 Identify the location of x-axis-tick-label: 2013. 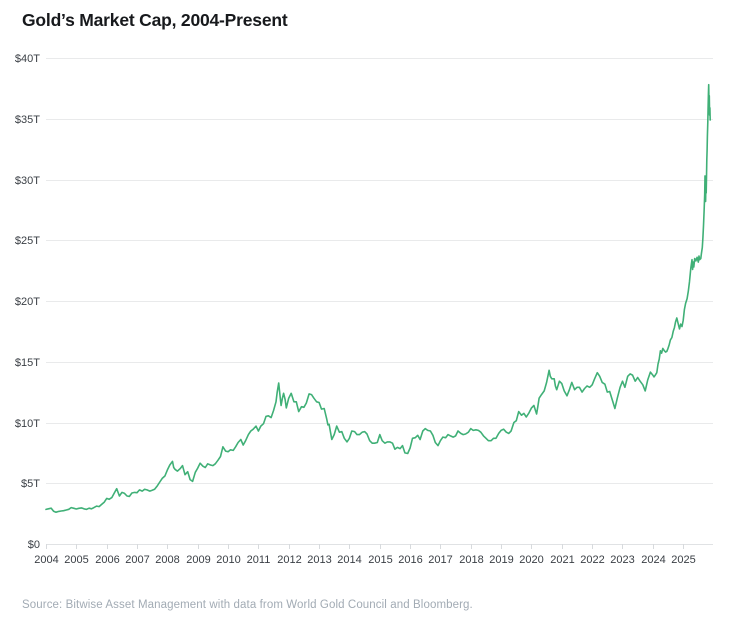
(319, 560).